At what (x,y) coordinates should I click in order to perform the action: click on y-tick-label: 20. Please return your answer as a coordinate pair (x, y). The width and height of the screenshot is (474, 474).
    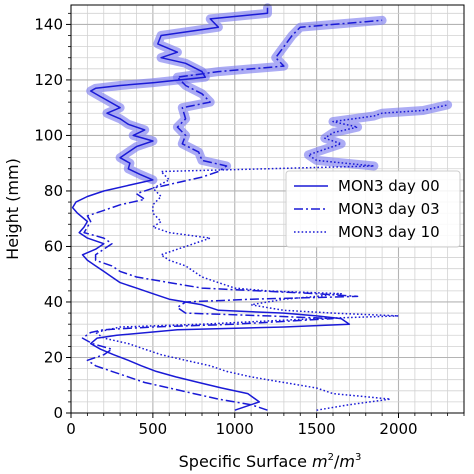
    Looking at the image, I should click on (53, 357).